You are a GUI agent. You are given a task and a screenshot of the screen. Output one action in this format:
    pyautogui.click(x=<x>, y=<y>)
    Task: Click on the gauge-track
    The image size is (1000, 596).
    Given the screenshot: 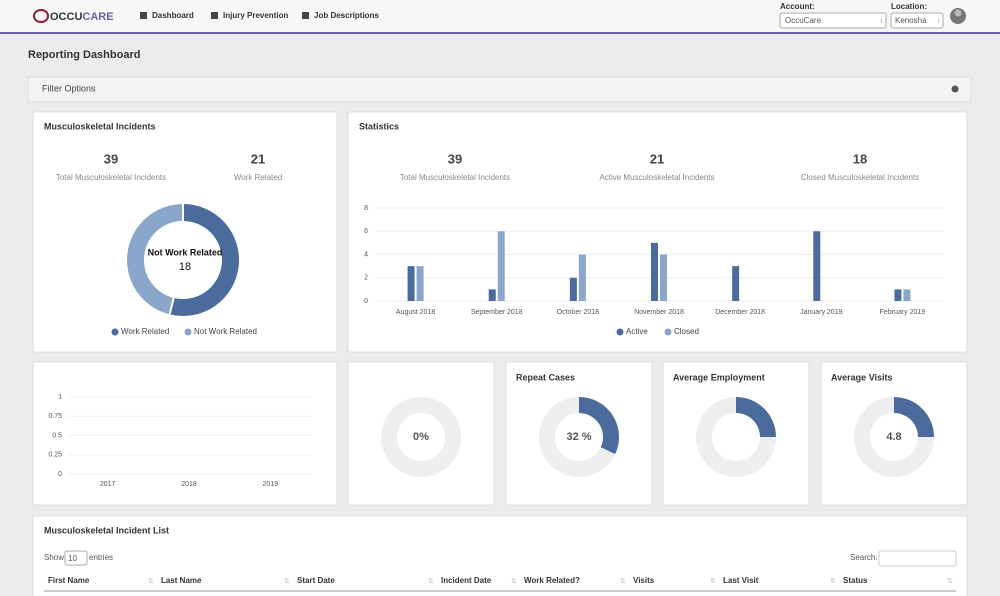 What is the action you would take?
    pyautogui.click(x=421, y=437)
    